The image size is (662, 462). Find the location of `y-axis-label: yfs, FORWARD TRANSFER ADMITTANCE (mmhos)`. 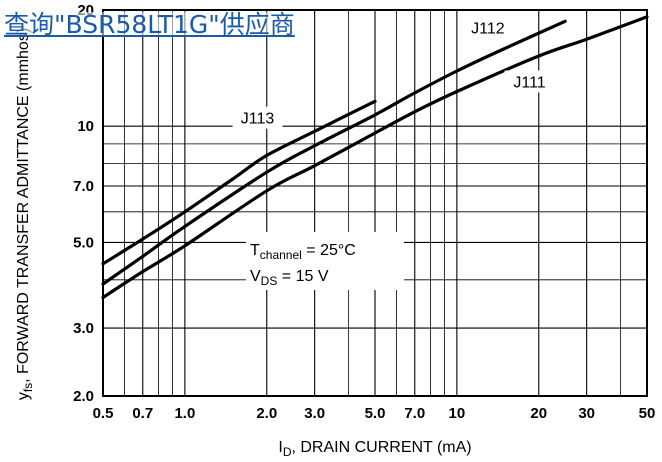

y-axis-label: yfs, FORWARD TRANSFER ADMITTANCE (mmhos) is located at coordinates (25, 214).